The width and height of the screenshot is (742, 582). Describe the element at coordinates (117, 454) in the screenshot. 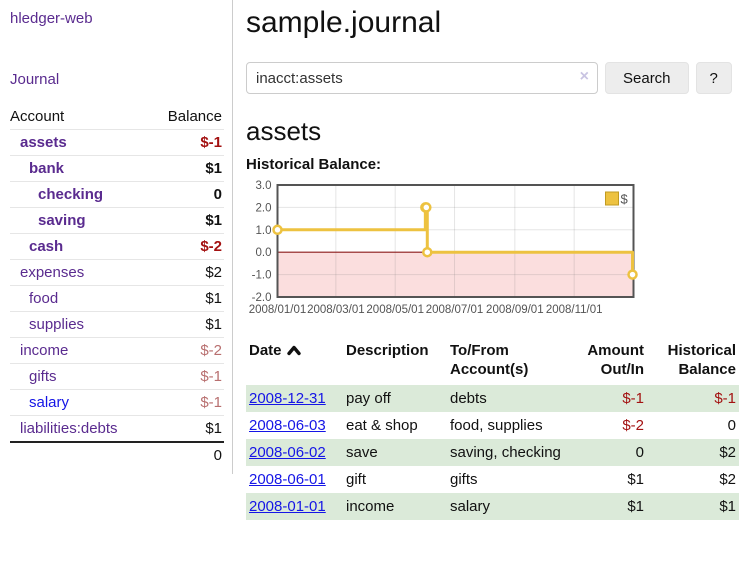

I see `accounts-total-row: 0` at that location.